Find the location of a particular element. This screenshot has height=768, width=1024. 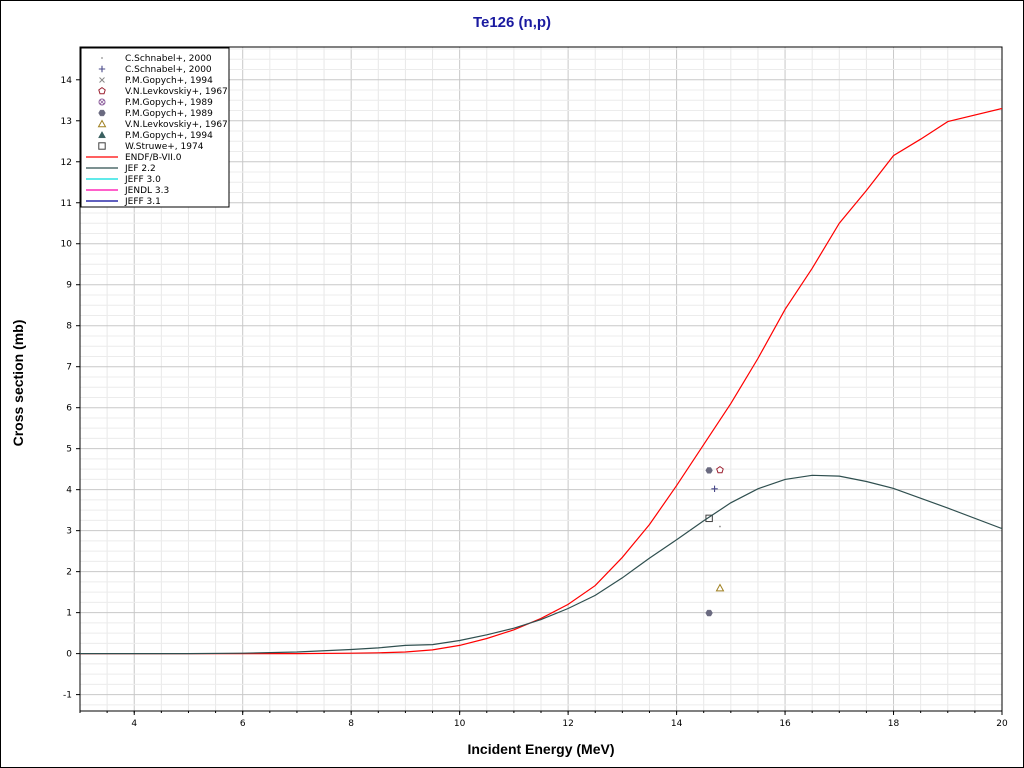

legend-label: JEFF 3.1 is located at coordinates (142, 202).